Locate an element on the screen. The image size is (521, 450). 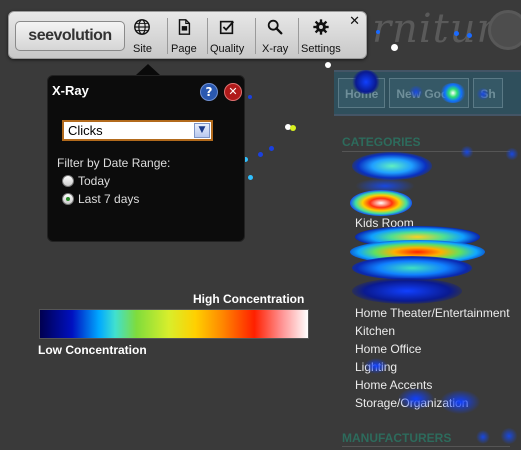
radio-today: Today is located at coordinates (86, 181).